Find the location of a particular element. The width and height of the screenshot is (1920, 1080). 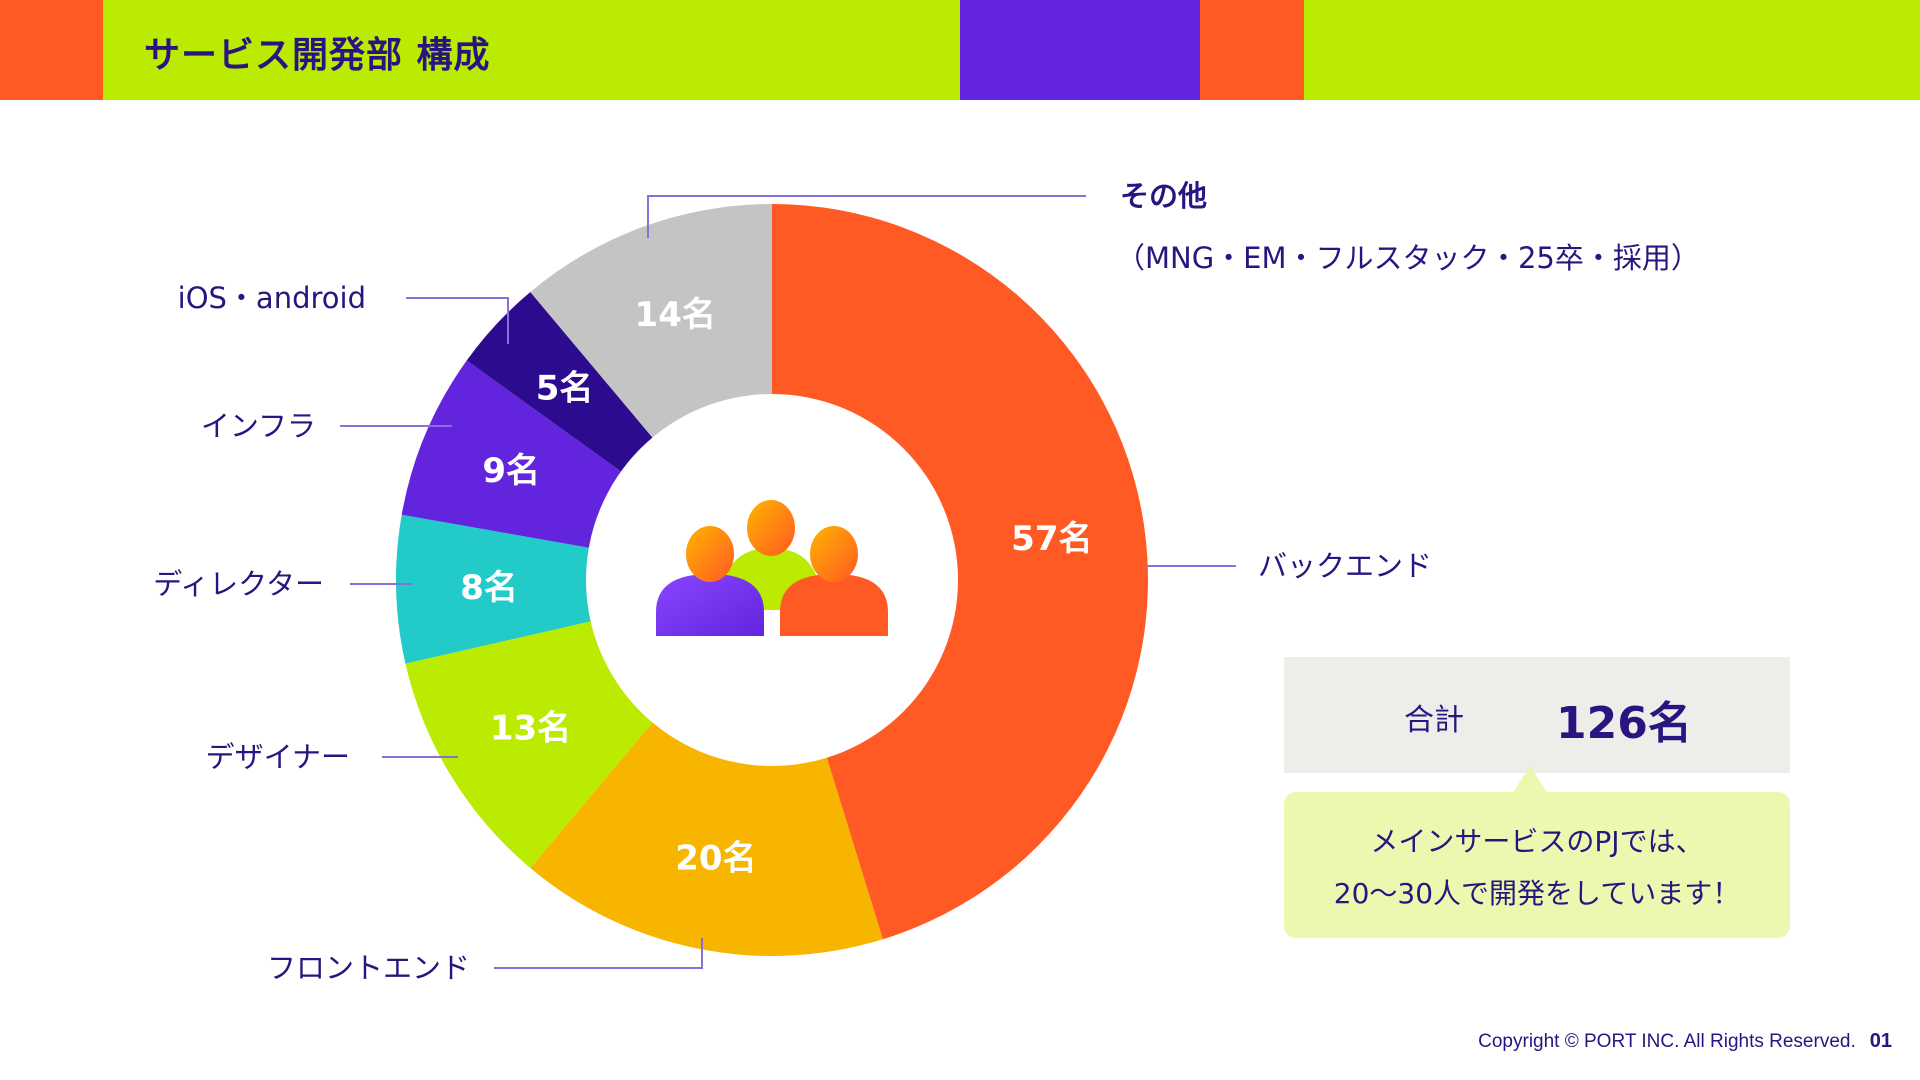

header-block-orange is located at coordinates (51, 50).